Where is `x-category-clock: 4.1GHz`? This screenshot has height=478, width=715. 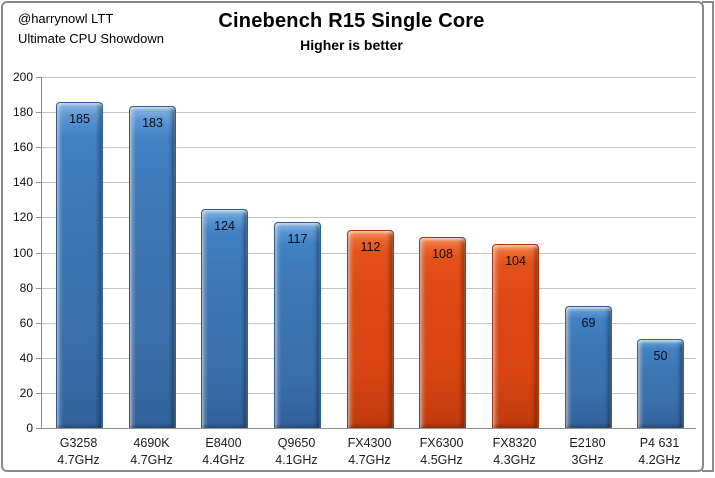 x-category-clock: 4.1GHz is located at coordinates (296, 460).